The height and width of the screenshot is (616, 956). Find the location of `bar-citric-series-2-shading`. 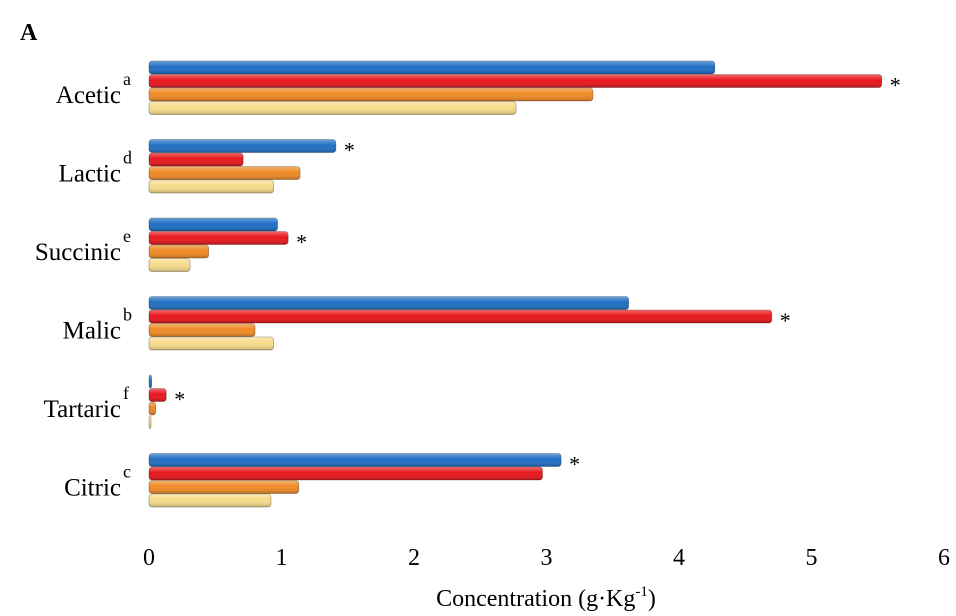

bar-citric-series-2-shading is located at coordinates (346, 473).